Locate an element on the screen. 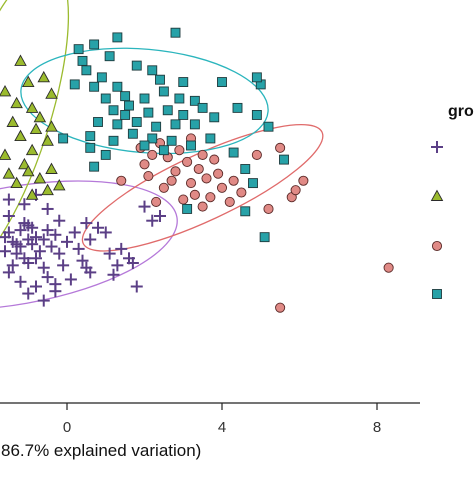 This screenshot has height=479, width=474. legend-key-triangle is located at coordinates (437, 195).